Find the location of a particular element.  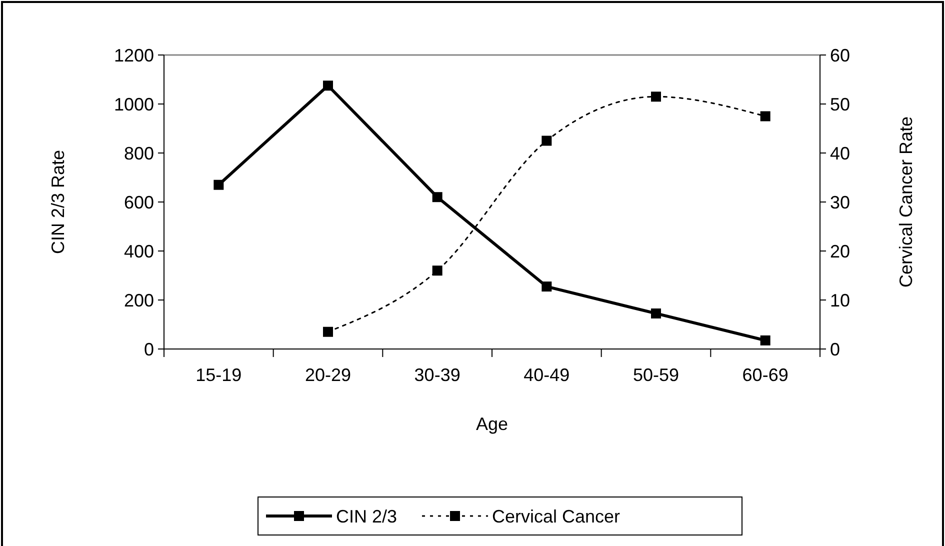

y2-tick-label: 20 is located at coordinates (840, 251).